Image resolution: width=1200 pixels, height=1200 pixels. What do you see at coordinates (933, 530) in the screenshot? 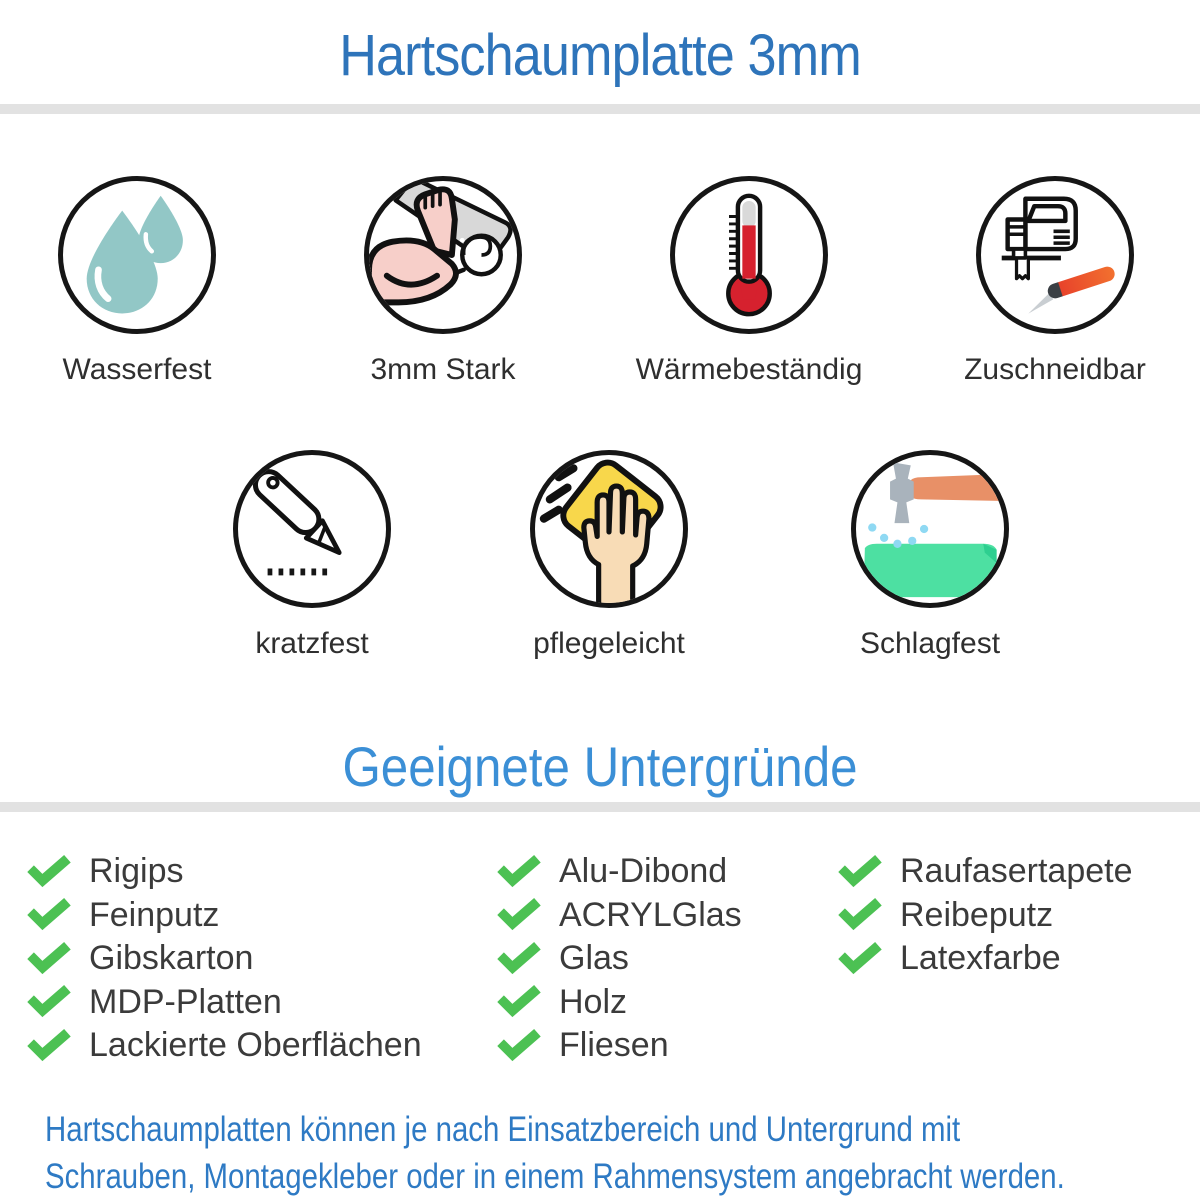
I see `hammer-icon` at bounding box center [933, 530].